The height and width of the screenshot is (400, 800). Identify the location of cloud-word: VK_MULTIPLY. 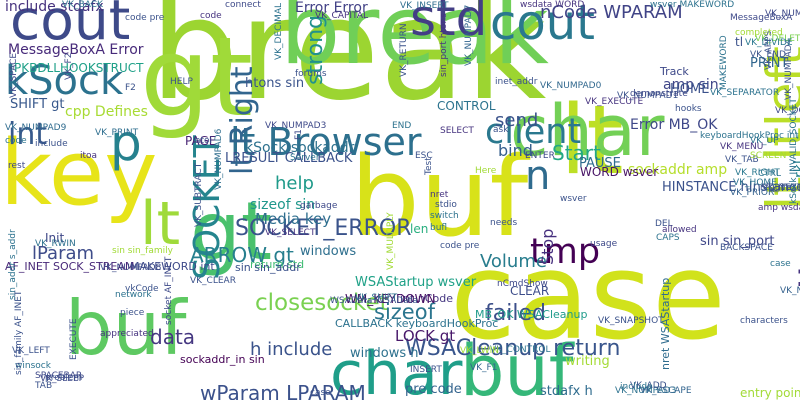
(391, 241).